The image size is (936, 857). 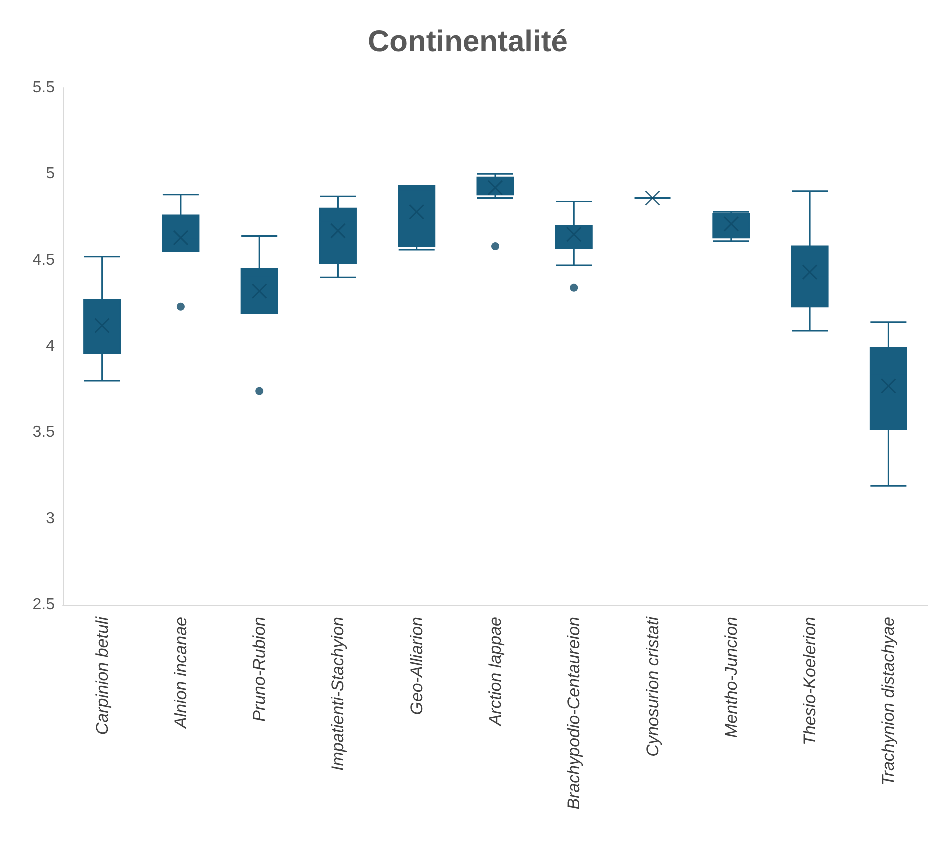 I want to click on y-tick-label: 3.5, so click(x=44, y=433).